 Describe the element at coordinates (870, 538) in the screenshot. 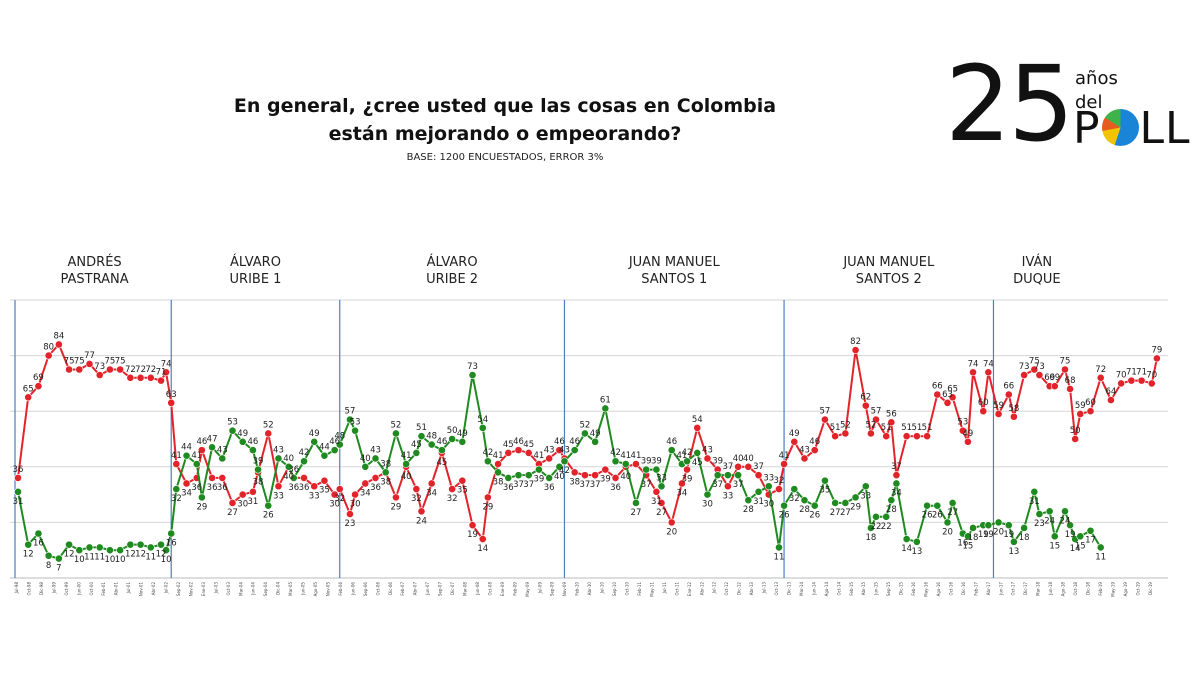

I see `data-label-mejorando: 18` at that location.